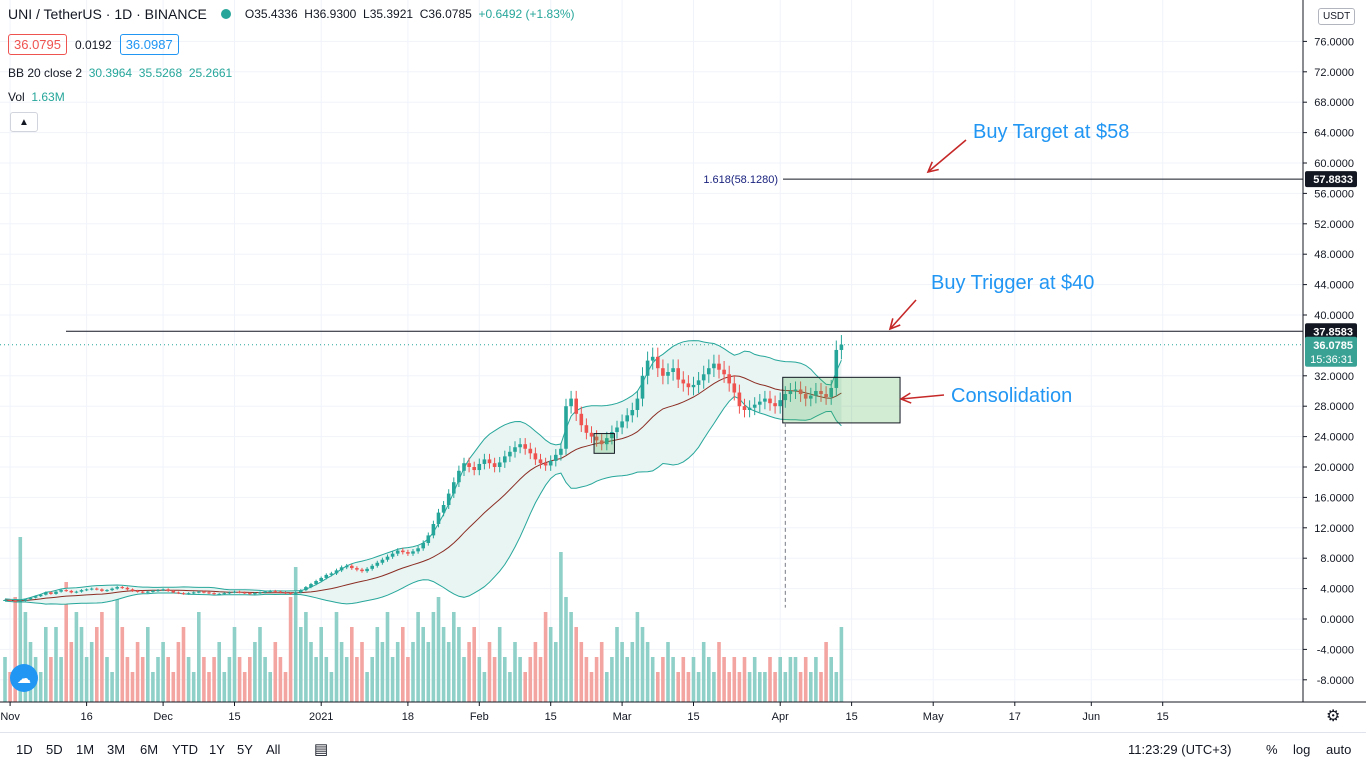 This screenshot has width=1366, height=769. Describe the element at coordinates (1051, 132) in the screenshot. I see `buy-target-annotation: Buy Target at $58` at that location.